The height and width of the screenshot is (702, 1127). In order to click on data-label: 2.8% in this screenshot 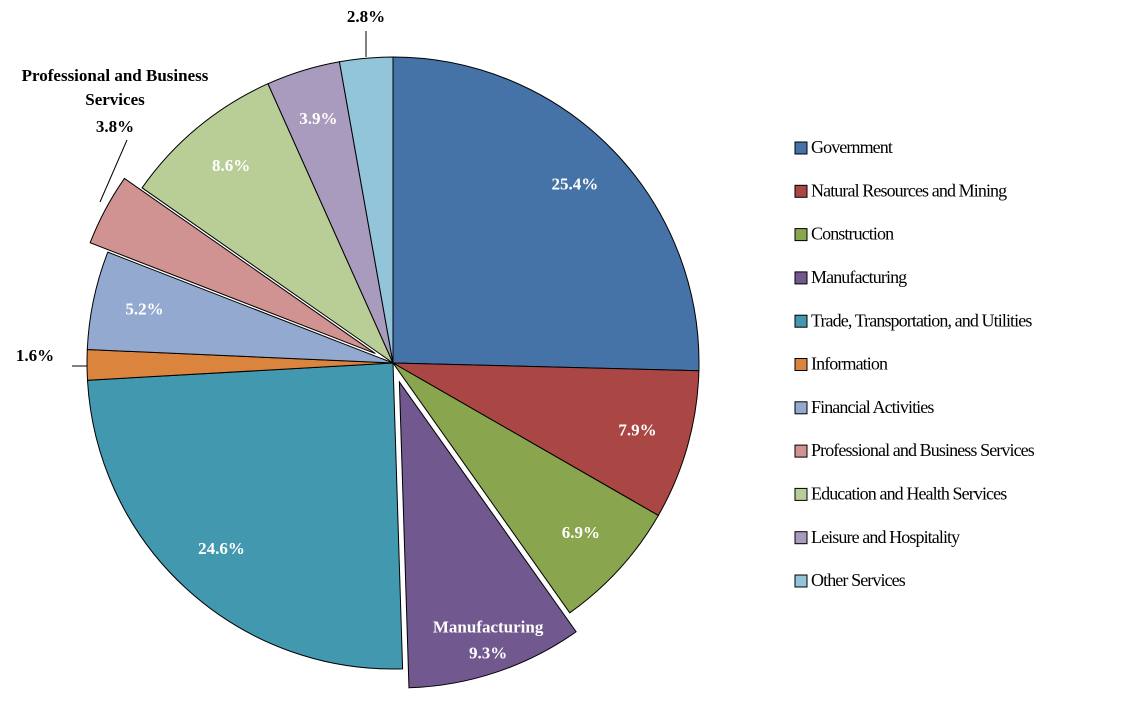, I will do `click(366, 16)`.